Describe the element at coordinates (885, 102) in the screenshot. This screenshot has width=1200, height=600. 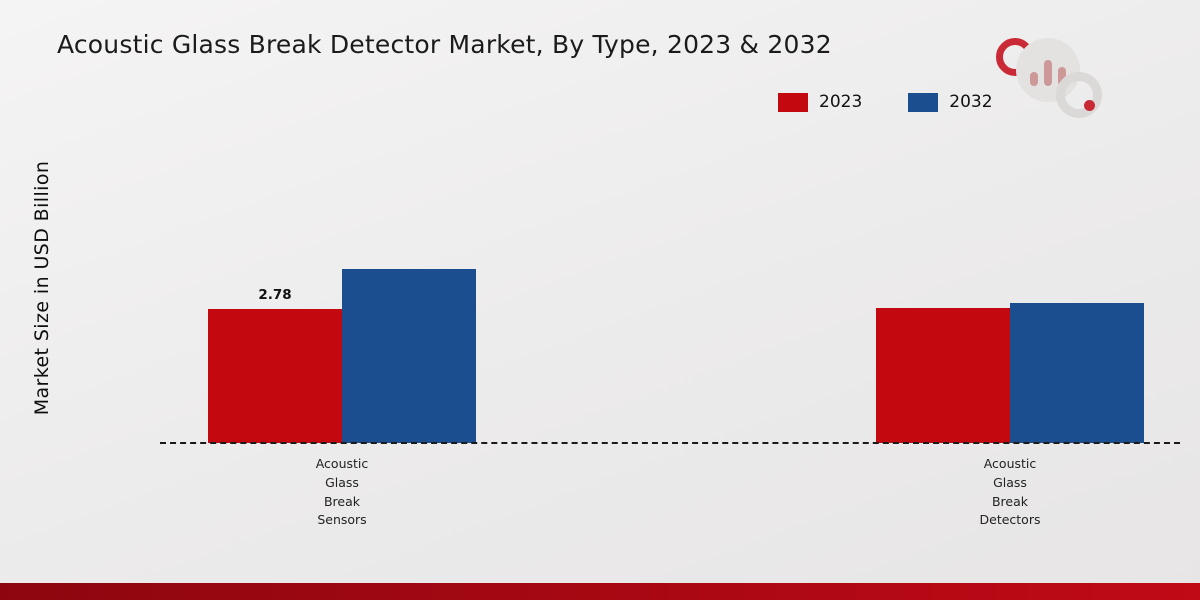
I see `legend: 2023 2032` at that location.